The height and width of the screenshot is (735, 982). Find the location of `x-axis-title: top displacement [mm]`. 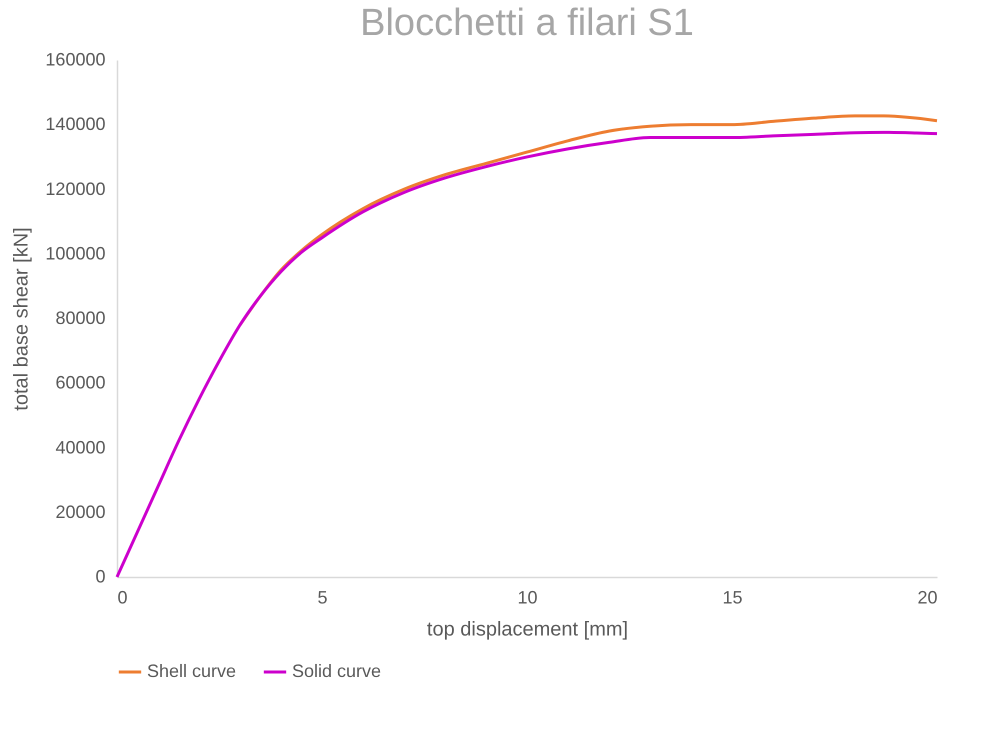

x-axis-title: top displacement [mm] is located at coordinates (527, 629).